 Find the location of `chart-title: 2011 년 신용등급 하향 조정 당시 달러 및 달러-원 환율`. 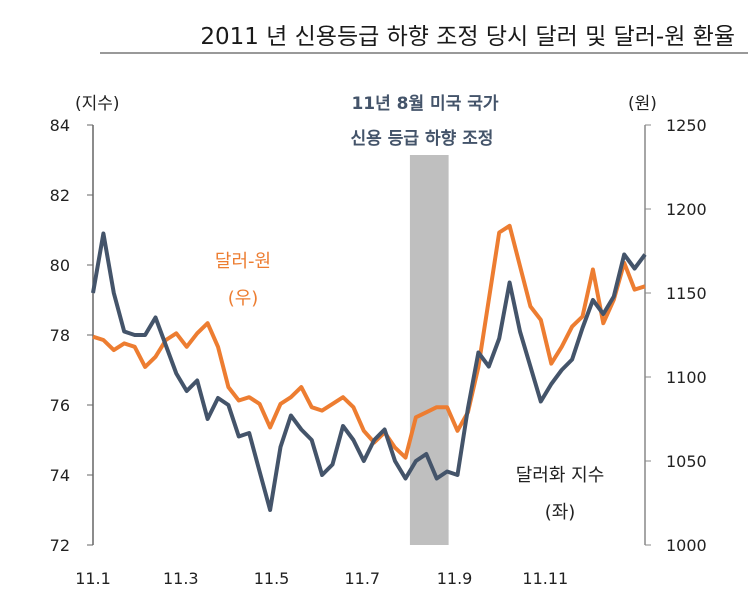

chart-title: 2011 년 신용등급 하향 조정 당시 달러 및 달러-원 환율 is located at coordinates (467, 37).